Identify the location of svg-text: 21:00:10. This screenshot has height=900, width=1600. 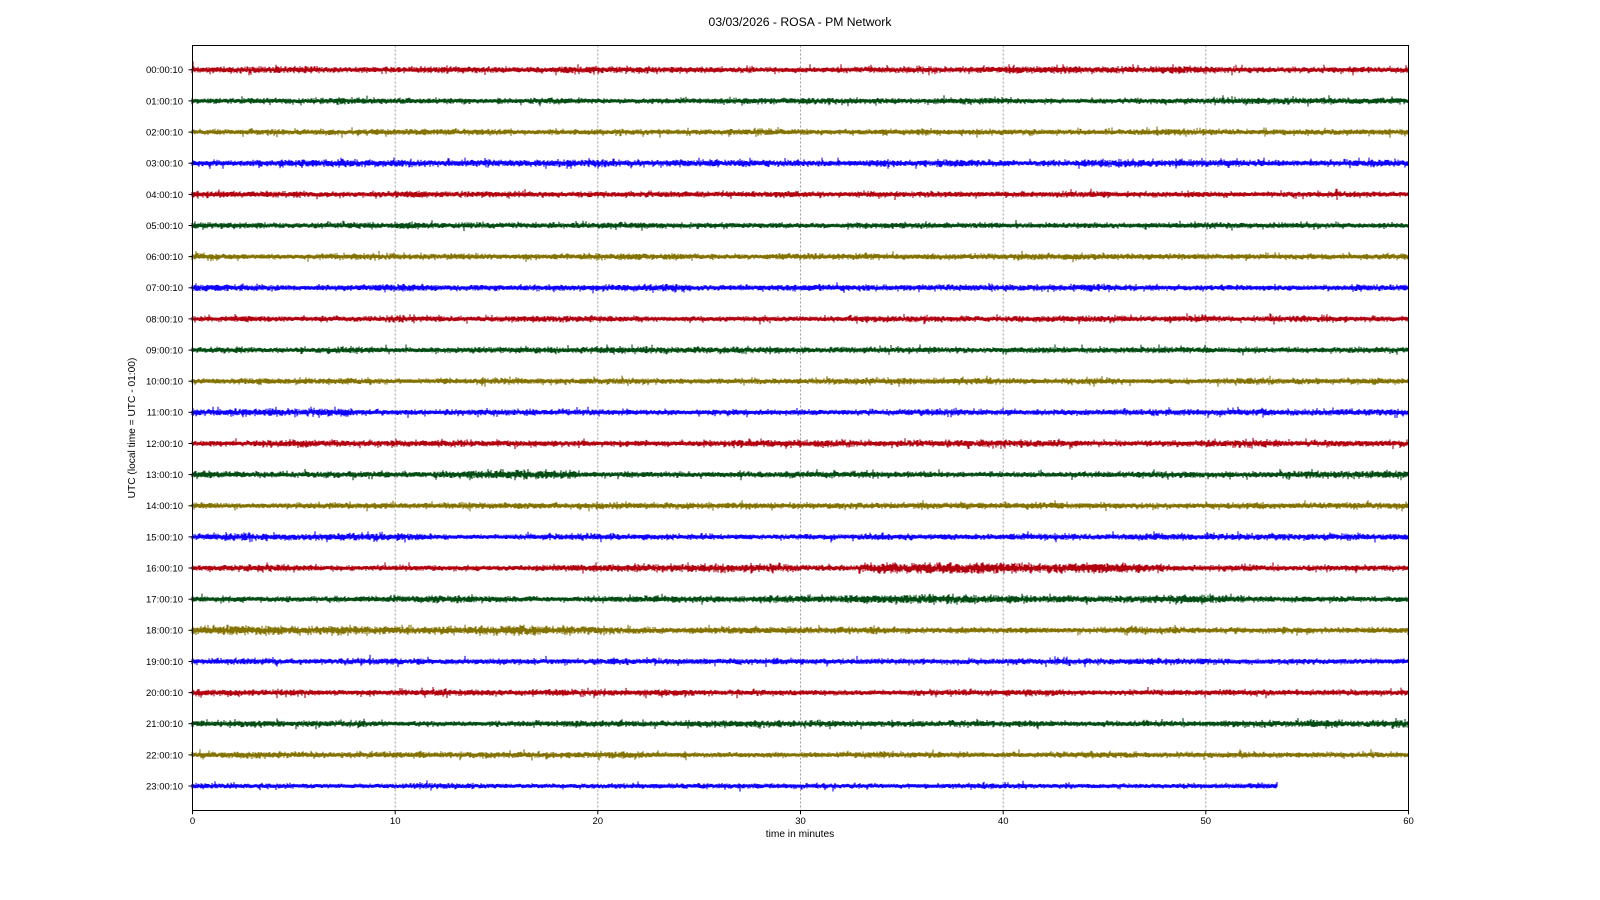
(164, 724).